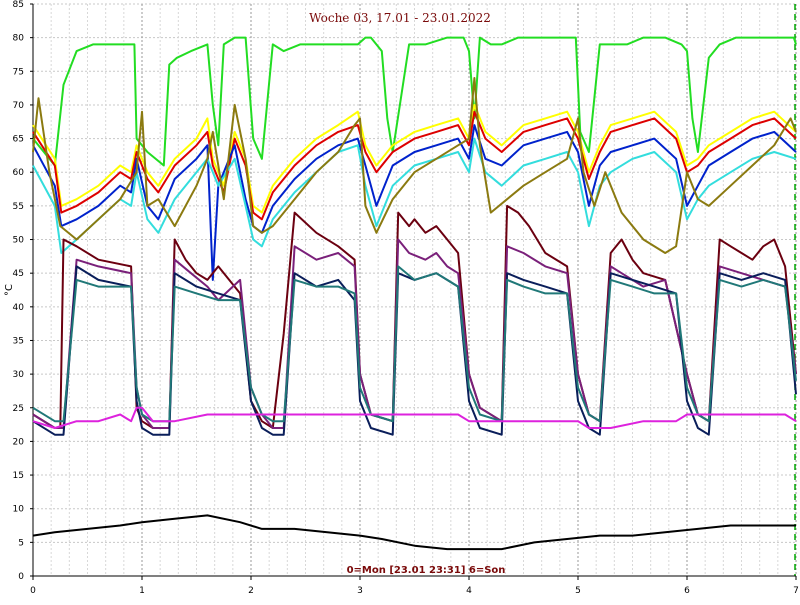 This screenshot has height=605, width=800. I want to click on x-tick-label: 1, so click(142, 591).